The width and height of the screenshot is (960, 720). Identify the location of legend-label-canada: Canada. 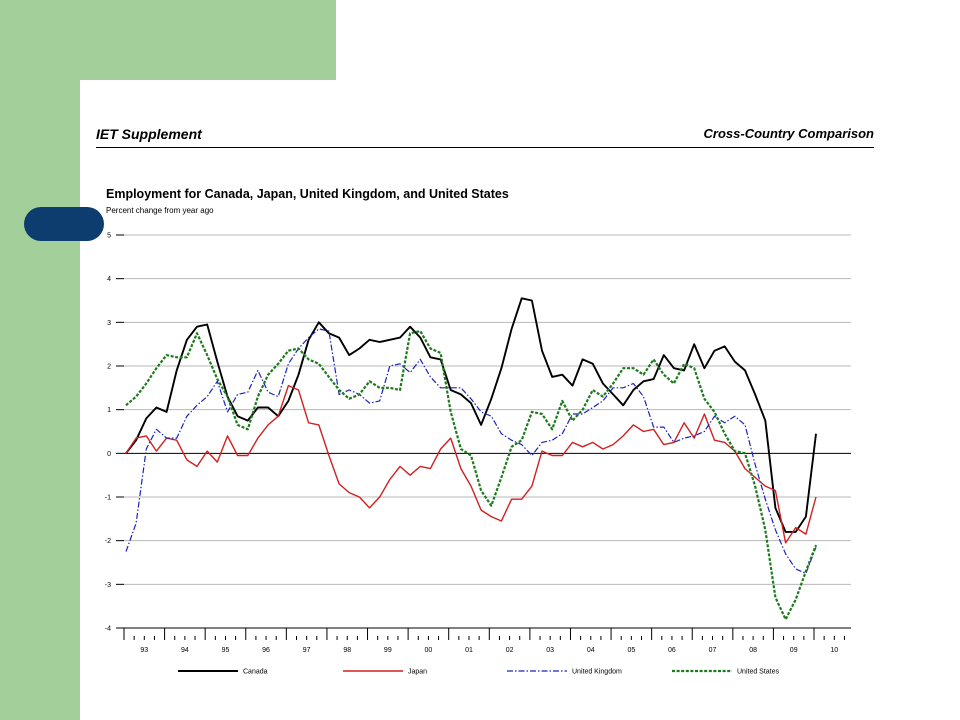
(255, 672).